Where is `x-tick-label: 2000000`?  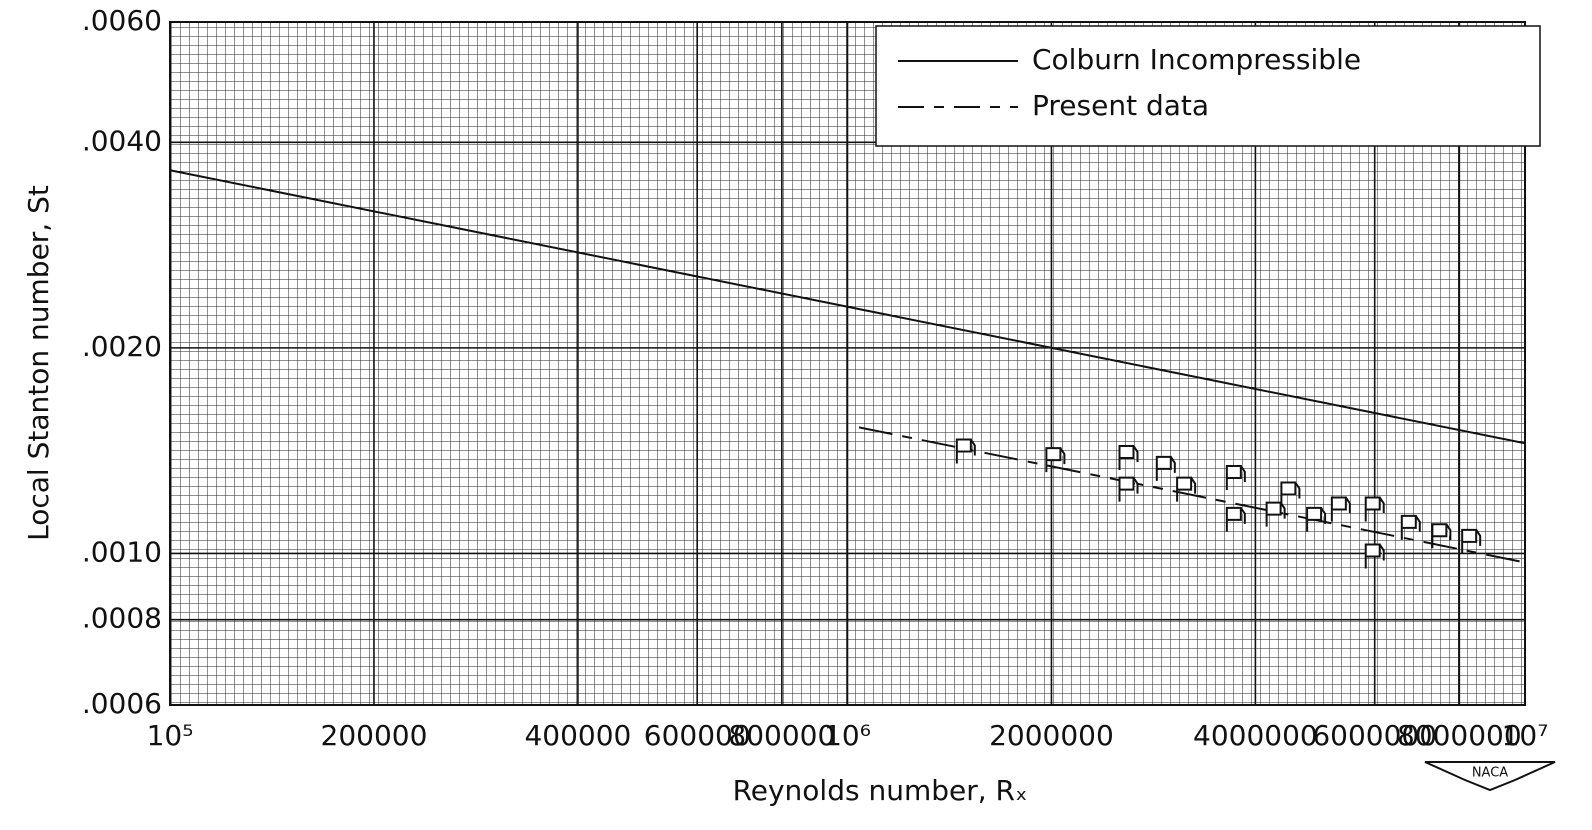 x-tick-label: 2000000 is located at coordinates (1051, 735).